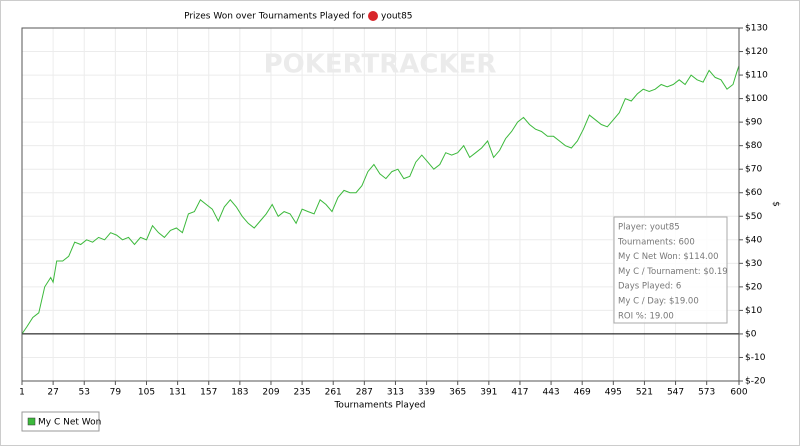 The width and height of the screenshot is (800, 446). Describe the element at coordinates (395, 393) in the screenshot. I see `x-tick-label: 313` at that location.